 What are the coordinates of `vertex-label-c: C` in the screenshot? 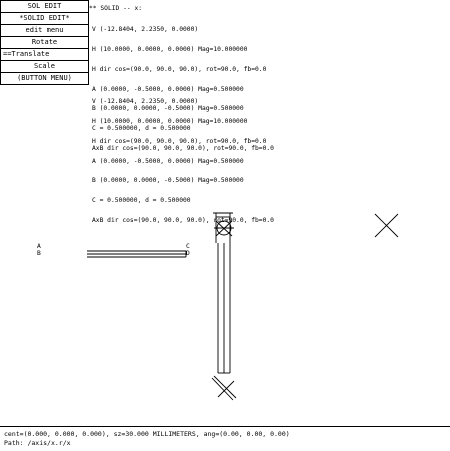 It's located at (188, 246).